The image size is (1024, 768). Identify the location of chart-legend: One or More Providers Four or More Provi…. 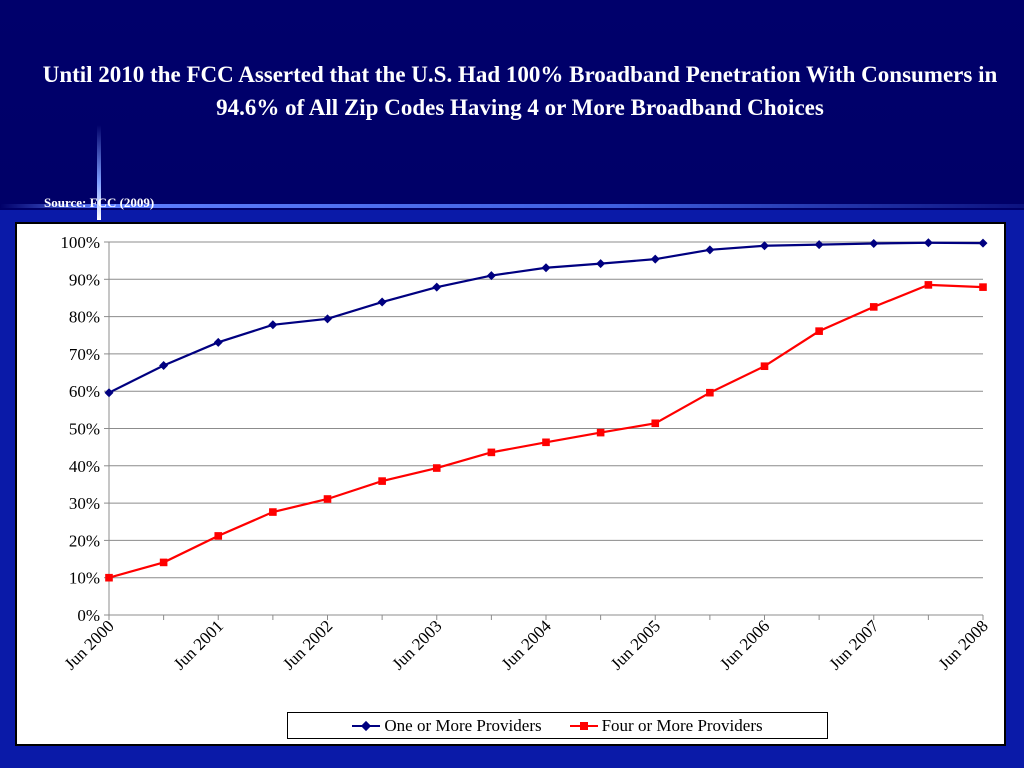
(557, 725).